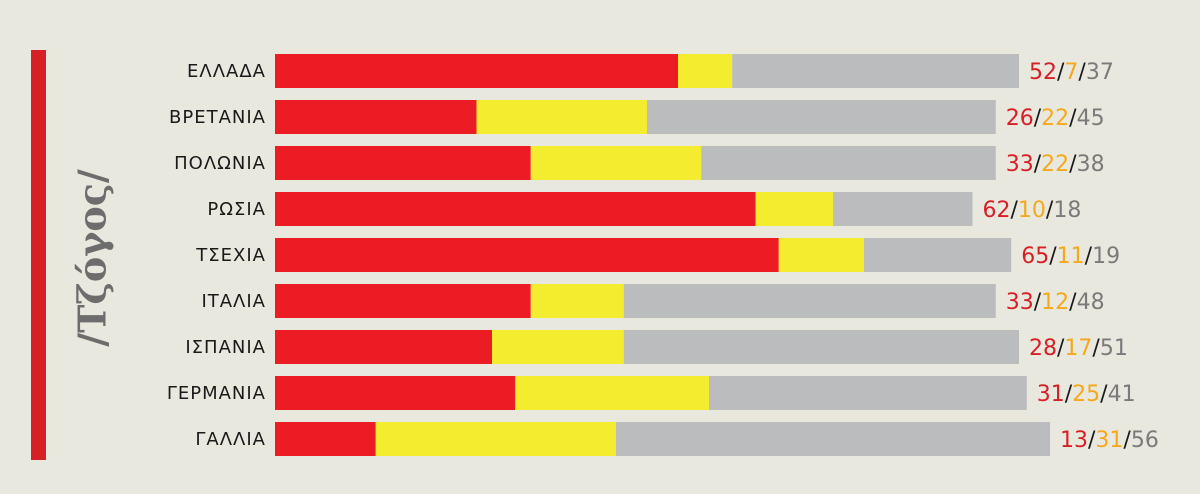 This screenshot has width=1200, height=494. Describe the element at coordinates (1051, 394) in the screenshot. I see `value-number-1: 31` at that location.